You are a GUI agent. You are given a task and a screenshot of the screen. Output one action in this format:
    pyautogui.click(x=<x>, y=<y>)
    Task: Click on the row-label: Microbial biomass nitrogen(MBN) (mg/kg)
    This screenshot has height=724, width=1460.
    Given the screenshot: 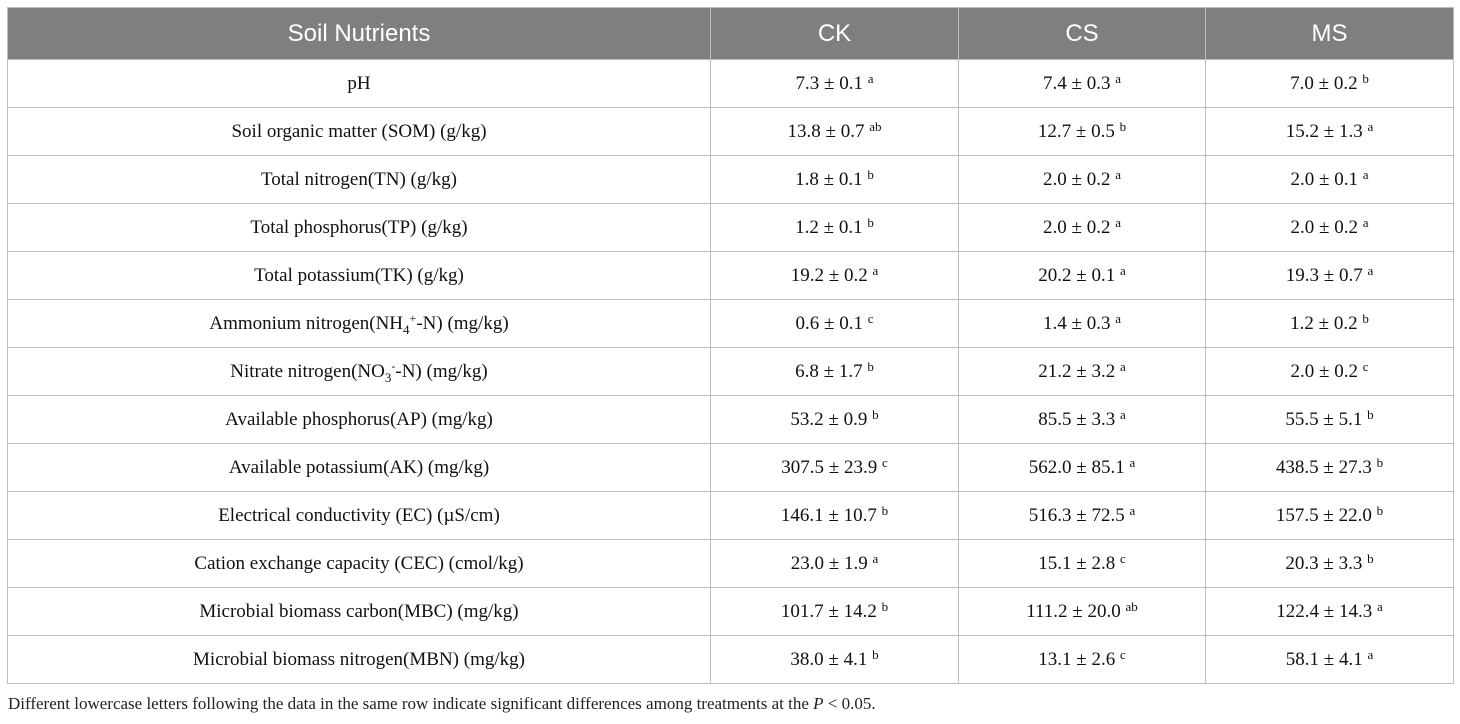 What is the action you would take?
    pyautogui.click(x=359, y=659)
    